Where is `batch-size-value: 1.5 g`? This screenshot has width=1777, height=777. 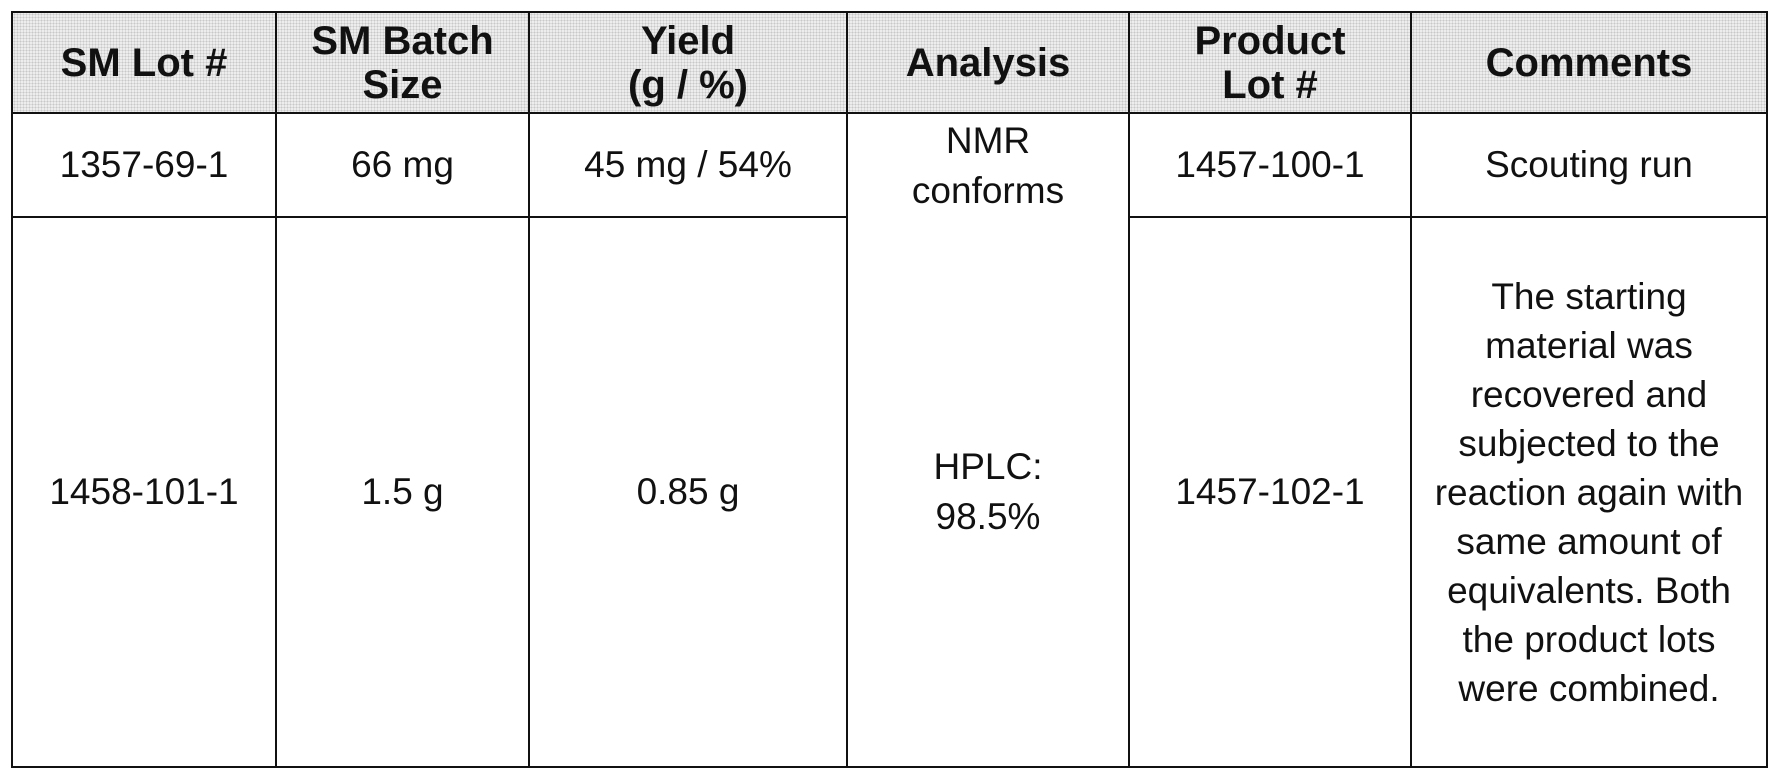
batch-size-value: 1.5 g is located at coordinates (402, 491).